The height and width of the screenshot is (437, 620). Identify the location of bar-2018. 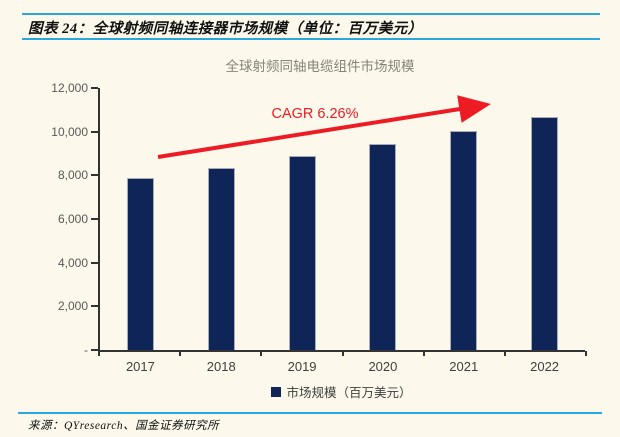
(221, 258).